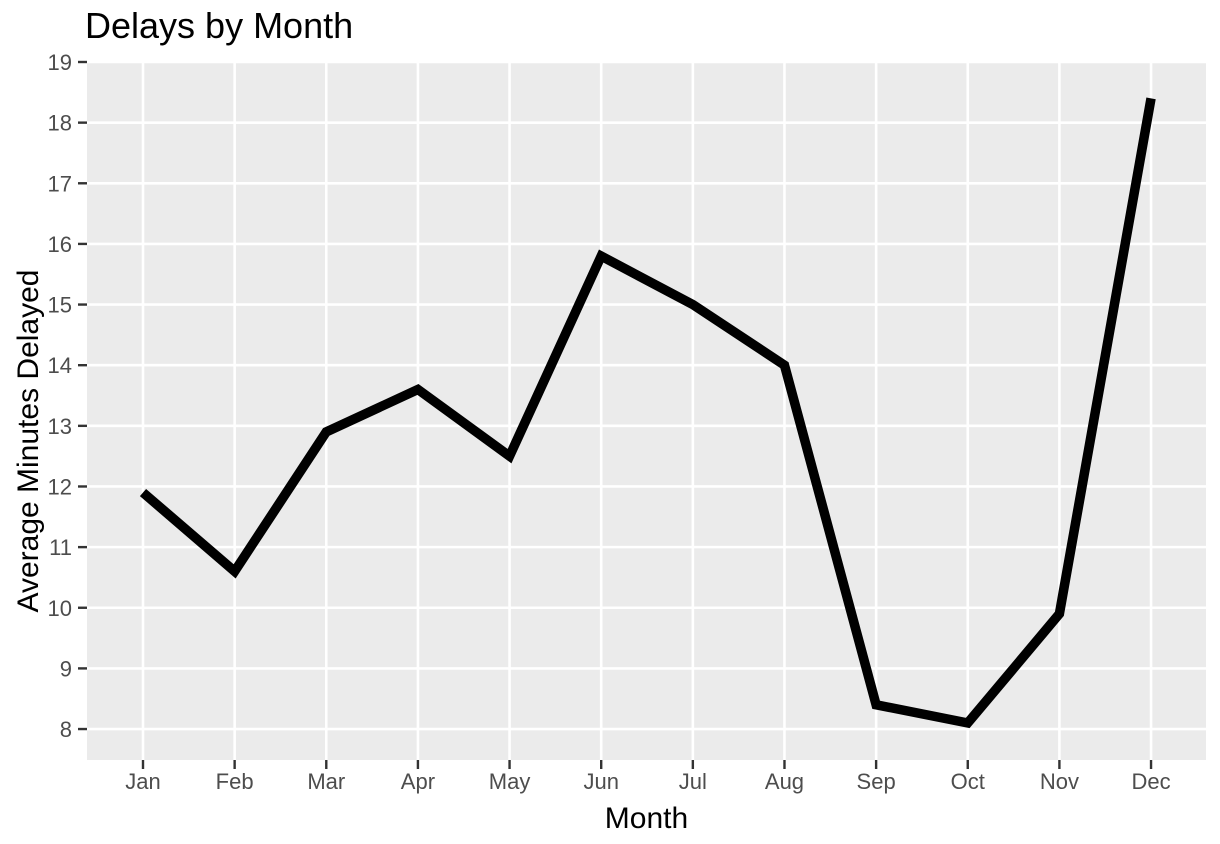  I want to click on y-tick-label: 15, so click(60, 305).